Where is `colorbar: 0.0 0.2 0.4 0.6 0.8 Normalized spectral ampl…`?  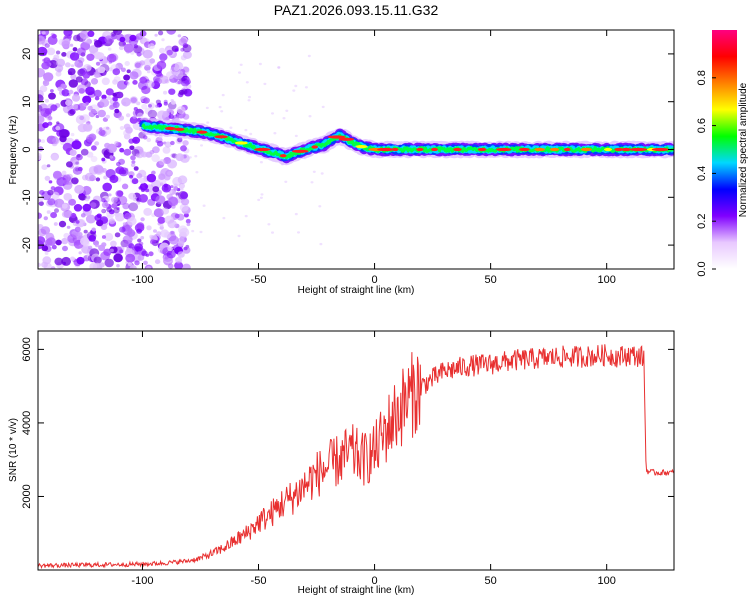
colorbar: 0.0 0.2 0.4 0.6 0.8 Normalized spectral ampl… is located at coordinates (722, 153).